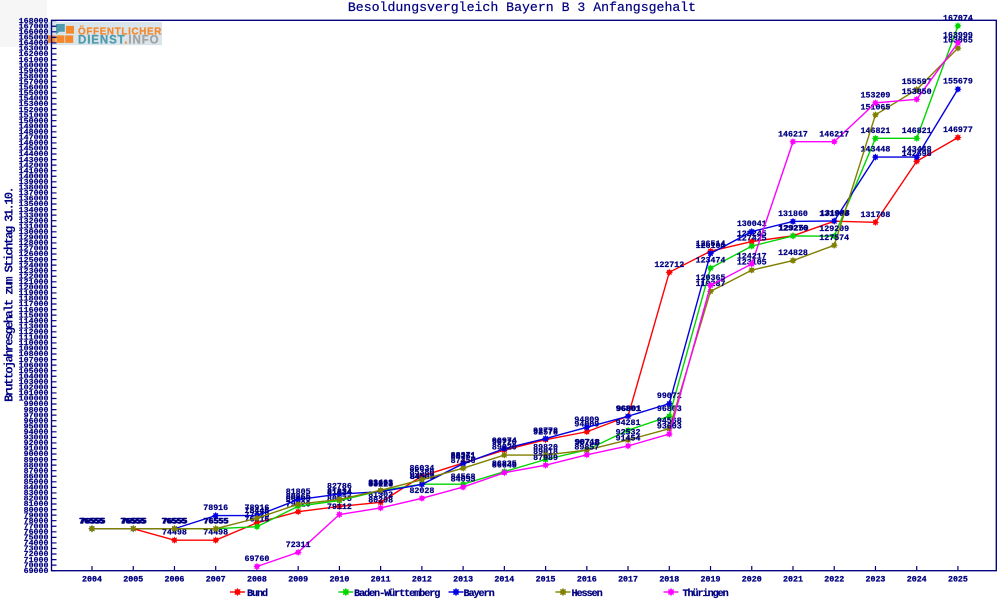 The image size is (1000, 600). Describe the element at coordinates (34, 171) in the screenshot. I see `svg-text: 141000` at that location.